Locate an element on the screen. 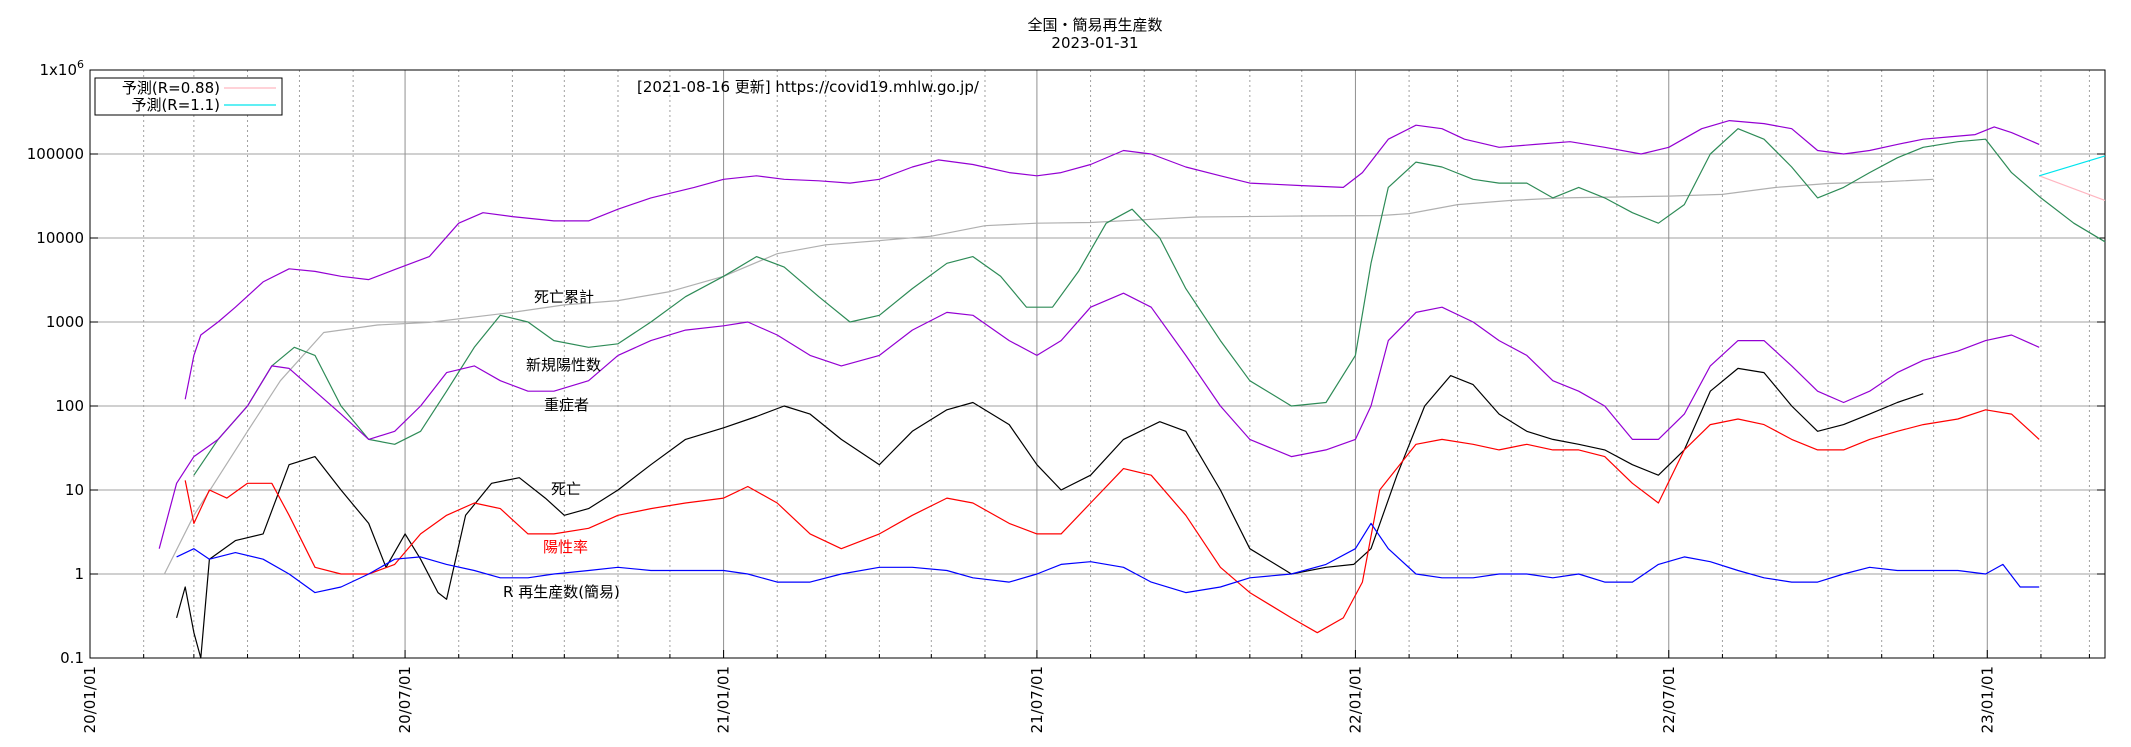 This screenshot has height=747, width=2131. legend-label-0: 予測(R=0.88) is located at coordinates (171, 88).